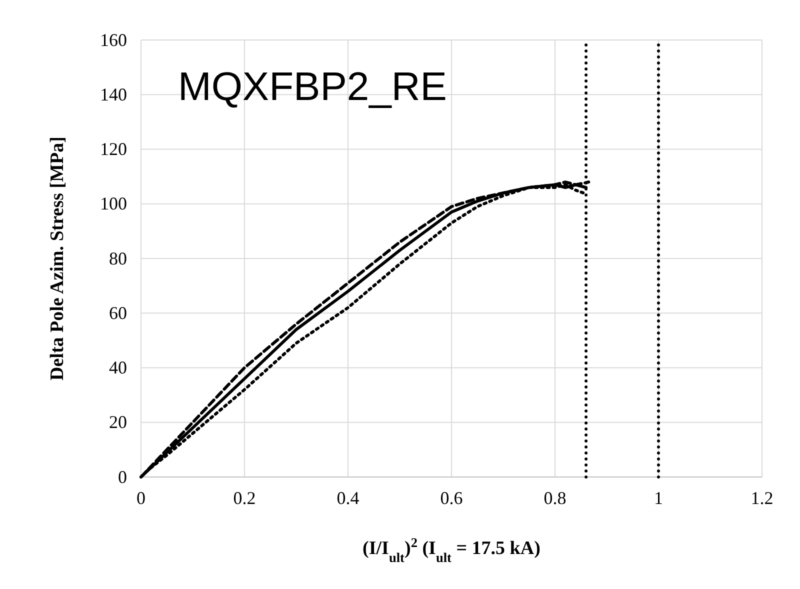 The width and height of the screenshot is (800, 589). I want to click on y-tick-label: 160, so click(113, 40).